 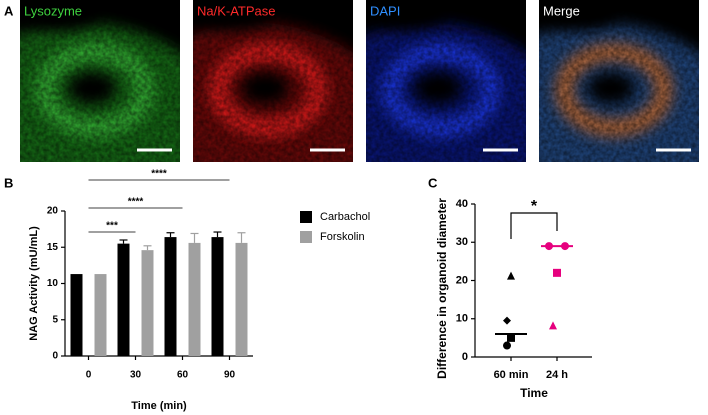 I want to click on y-tick-label: 5, so click(x=55, y=319).